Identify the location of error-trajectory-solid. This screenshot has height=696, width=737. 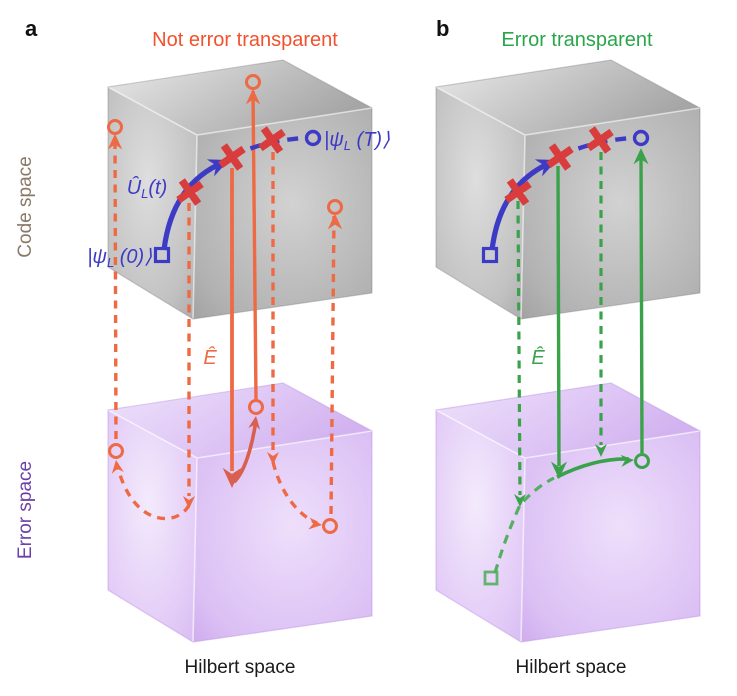
(593, 468).